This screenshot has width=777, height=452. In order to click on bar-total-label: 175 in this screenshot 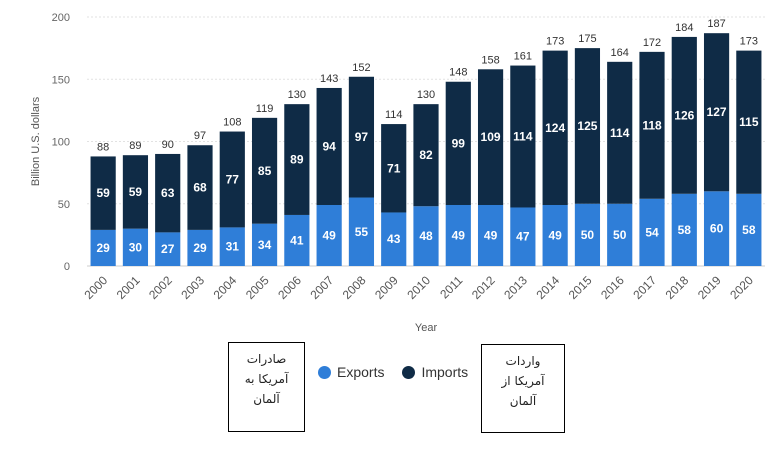, I will do `click(587, 39)`.